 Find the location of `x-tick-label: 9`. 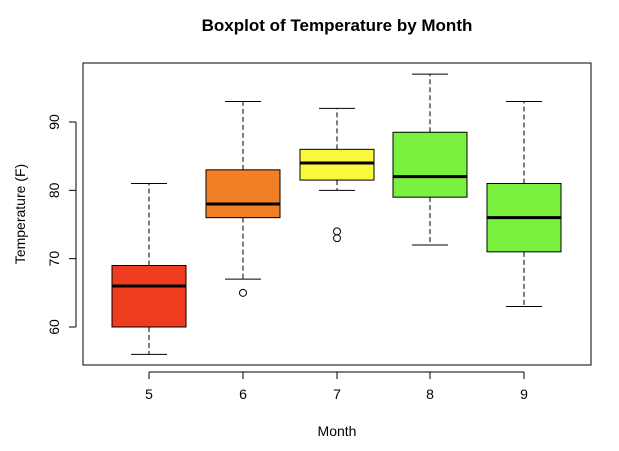

x-tick-label: 9 is located at coordinates (524, 394).